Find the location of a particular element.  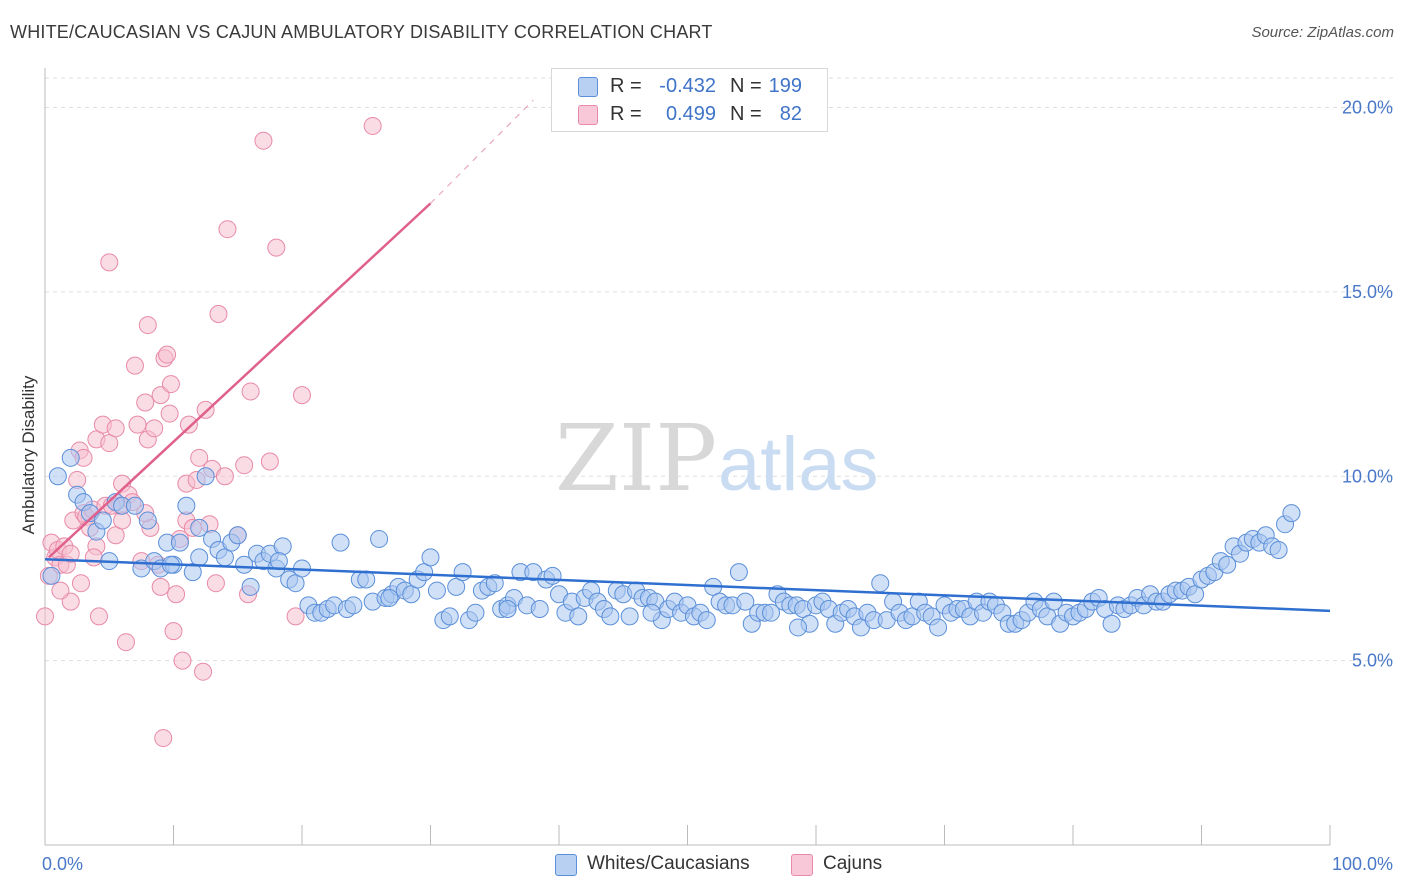

legend-n-value-whites: 199 is located at coordinates (785, 86).